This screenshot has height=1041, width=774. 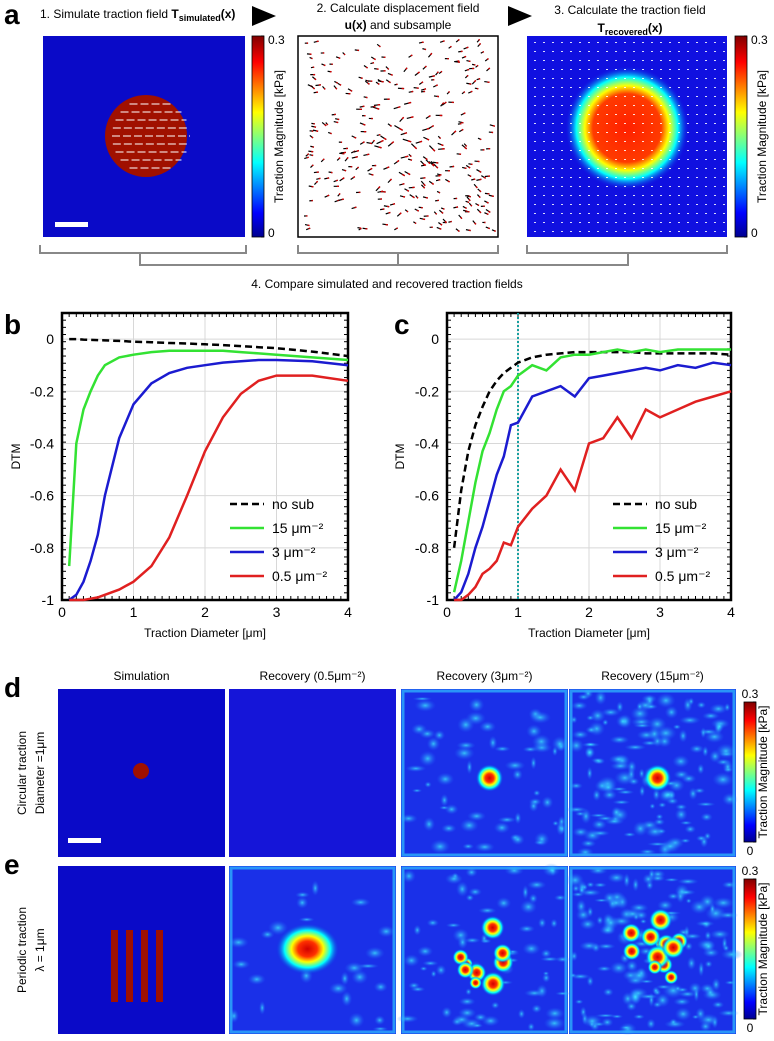 What do you see at coordinates (627, 128) in the screenshot?
I see `recovered-field` at bounding box center [627, 128].